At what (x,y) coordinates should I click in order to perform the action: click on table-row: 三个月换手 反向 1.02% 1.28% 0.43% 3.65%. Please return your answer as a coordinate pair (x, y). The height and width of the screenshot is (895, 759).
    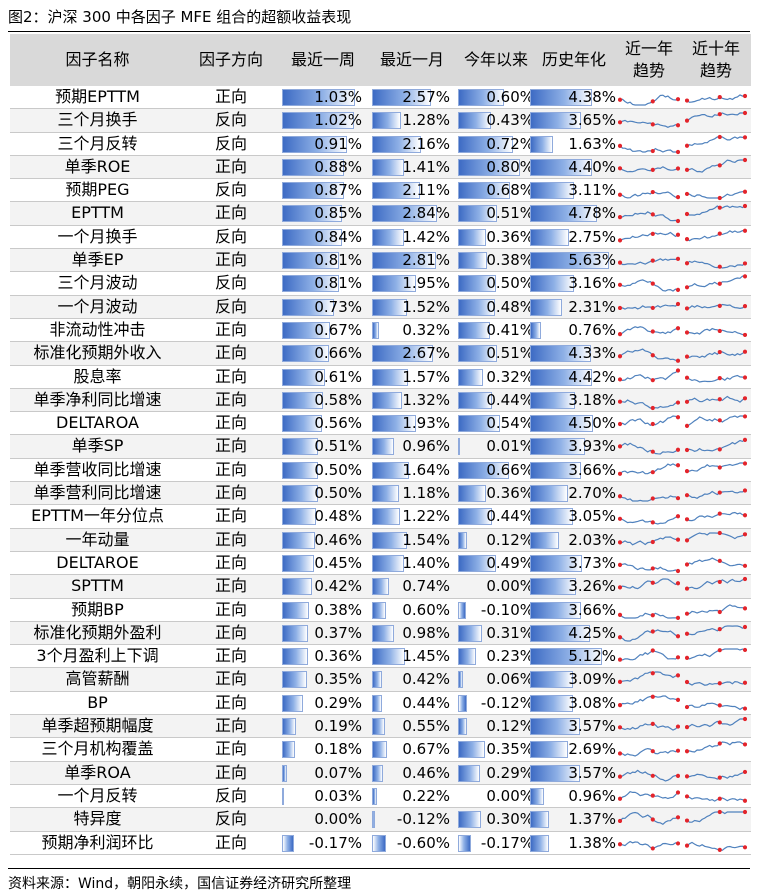
    Looking at the image, I should click on (380, 121).